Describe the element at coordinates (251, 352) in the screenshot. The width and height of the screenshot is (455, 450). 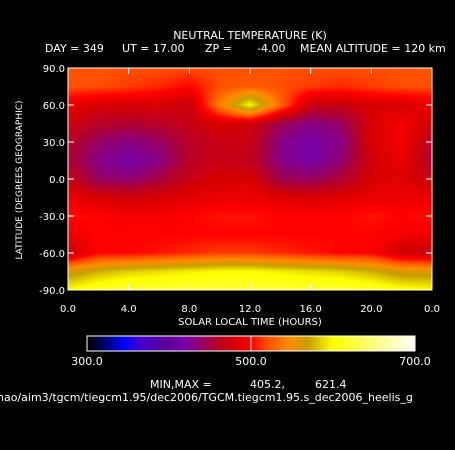
I see `colorbar-labels: 300.0 500.0 700.0` at that location.